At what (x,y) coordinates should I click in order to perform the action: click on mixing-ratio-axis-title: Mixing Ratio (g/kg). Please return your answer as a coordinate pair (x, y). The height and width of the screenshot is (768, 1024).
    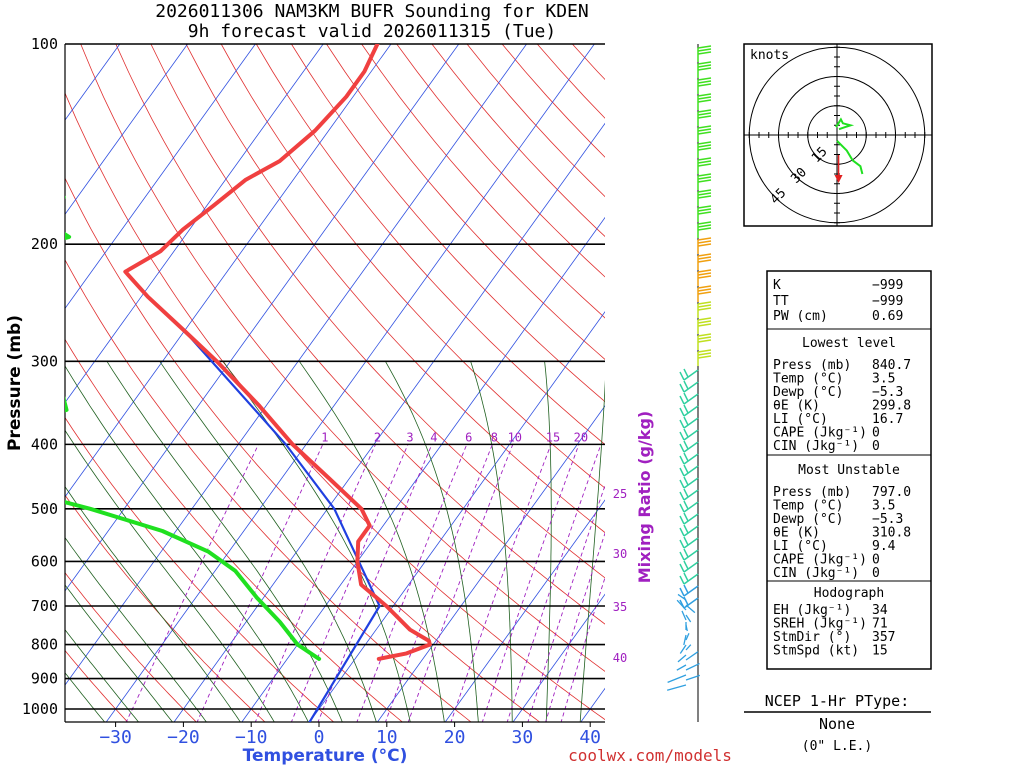
    Looking at the image, I should click on (644, 497).